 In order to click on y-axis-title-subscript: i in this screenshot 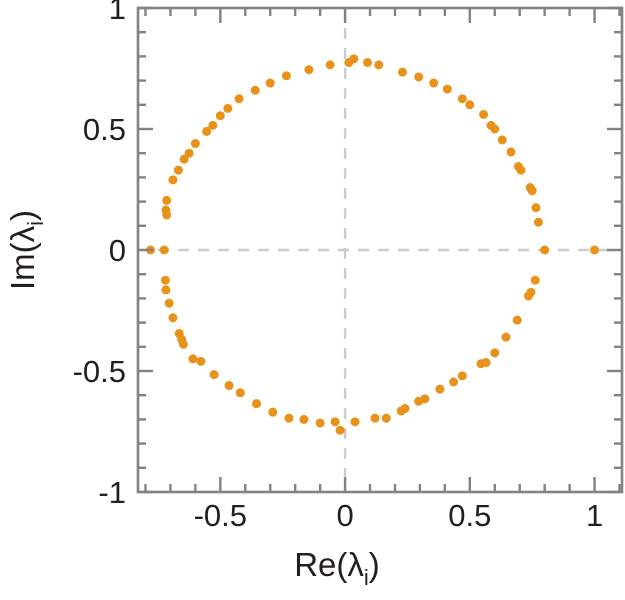, I will do `click(35, 223)`.